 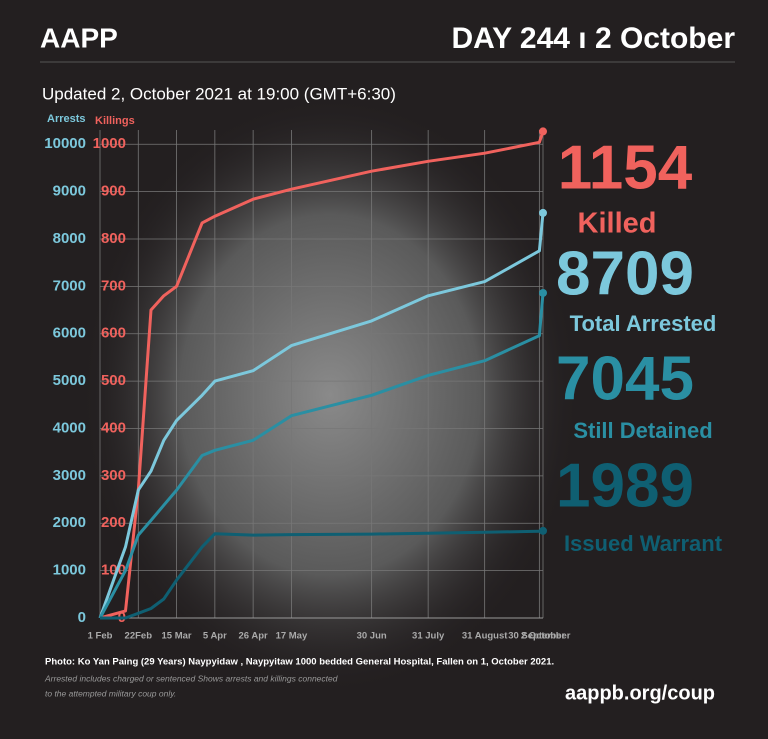 What do you see at coordinates (113, 333) in the screenshot?
I see `y2-tick-label: 600` at bounding box center [113, 333].